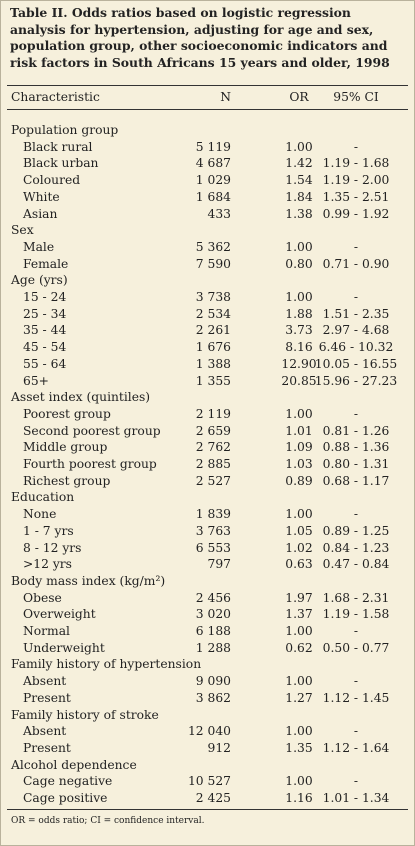  I want to click on n-value: 6 188, so click(213, 631).